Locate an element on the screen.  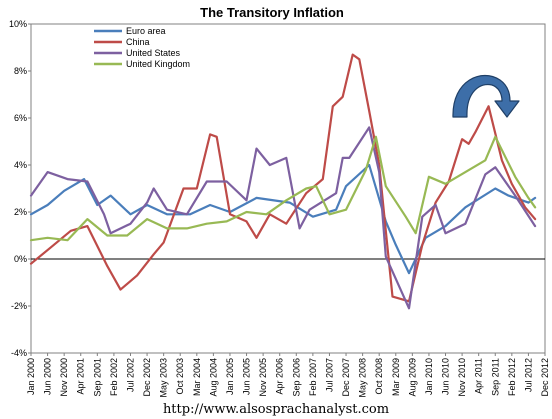
x-tick-label: Jul 2002 is located at coordinates (131, 375).